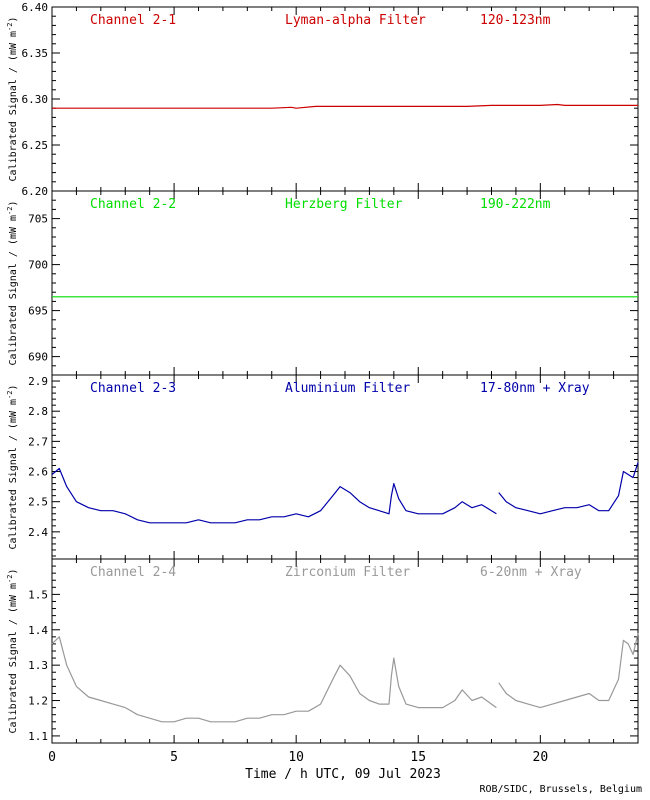 This screenshot has width=650, height=800. I want to click on y-tick-label: 1.1, so click(38, 736).